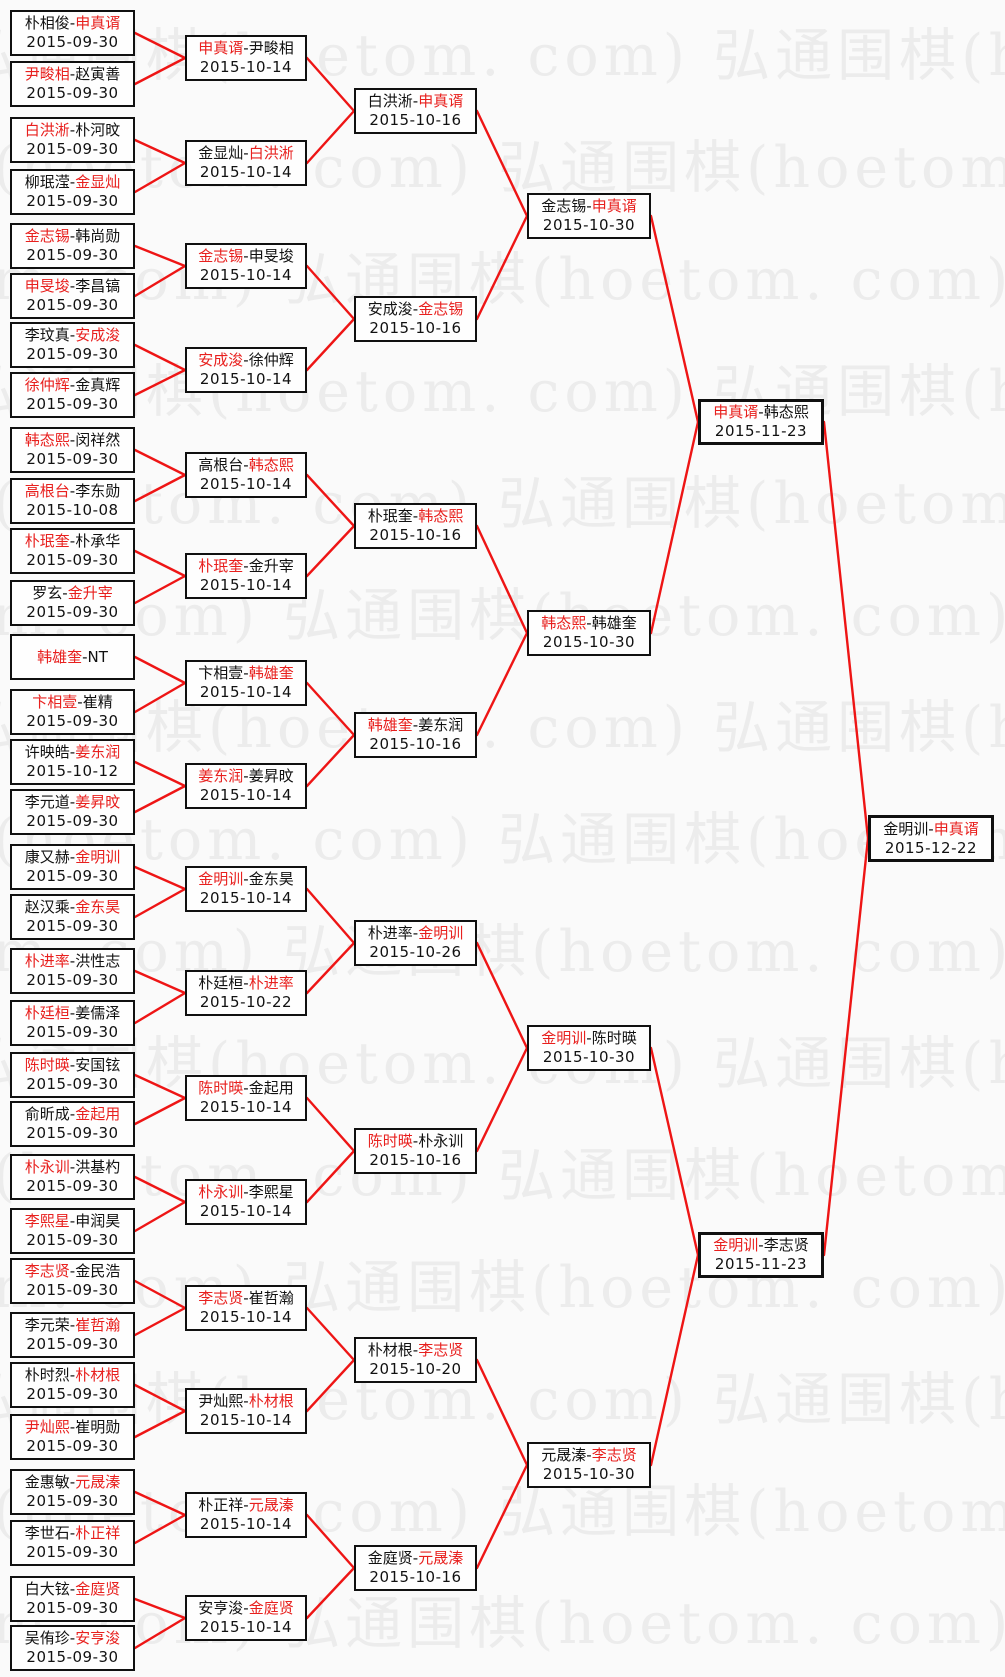 The image size is (1005, 1677). I want to click on match-players: 安成浚-金志锡, so click(415, 309).